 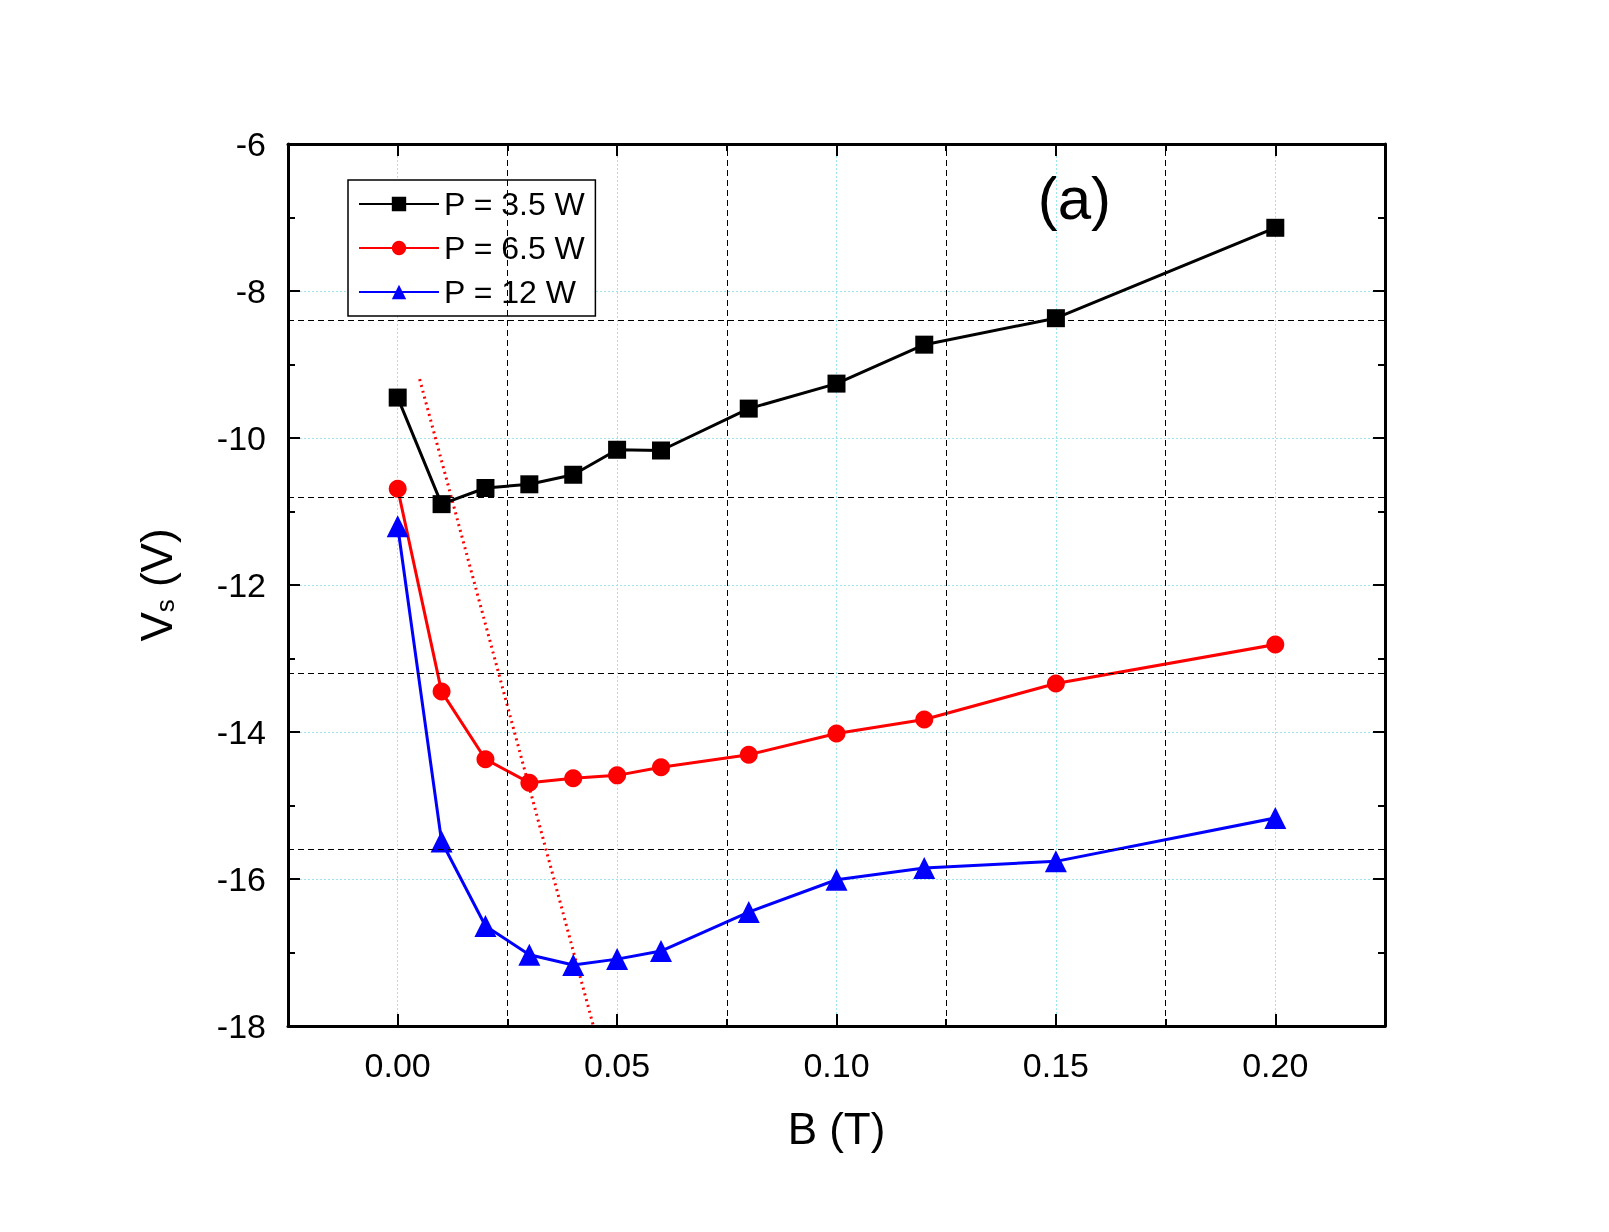 What do you see at coordinates (156, 585) in the screenshot?
I see `y-axis-title: Vs (V)` at bounding box center [156, 585].